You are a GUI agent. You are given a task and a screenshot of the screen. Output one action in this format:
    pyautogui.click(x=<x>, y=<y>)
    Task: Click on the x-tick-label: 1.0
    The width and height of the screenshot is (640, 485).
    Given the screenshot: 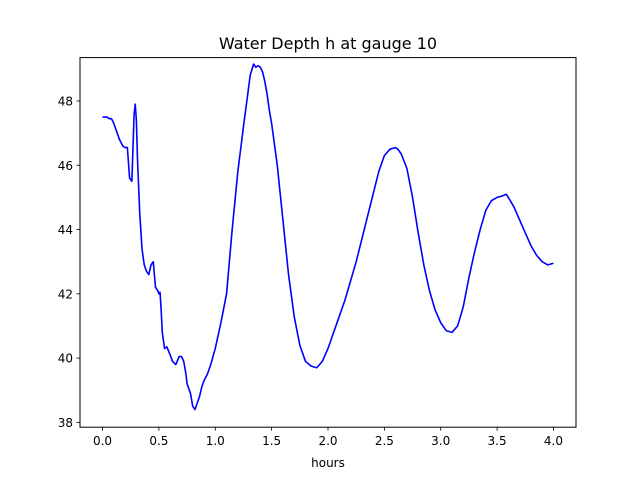 What is the action you would take?
    pyautogui.click(x=215, y=441)
    